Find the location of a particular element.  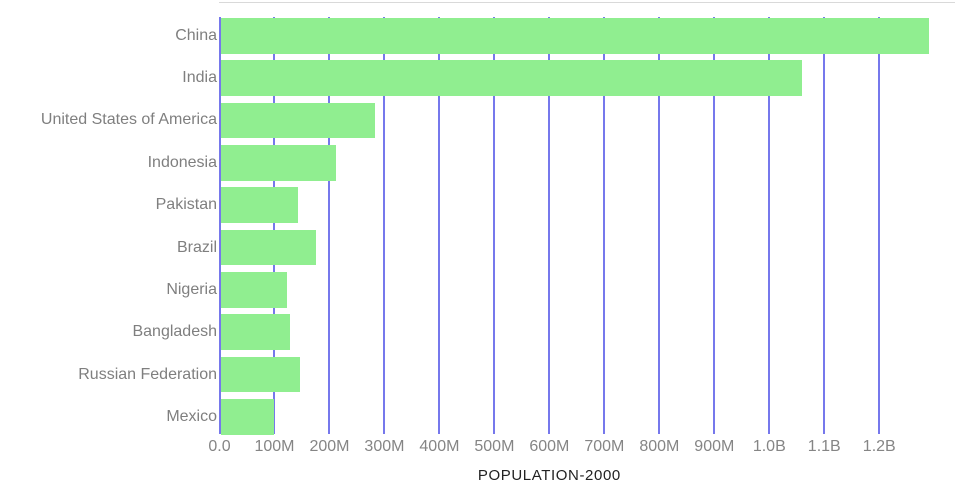

category-label: China is located at coordinates (196, 35).